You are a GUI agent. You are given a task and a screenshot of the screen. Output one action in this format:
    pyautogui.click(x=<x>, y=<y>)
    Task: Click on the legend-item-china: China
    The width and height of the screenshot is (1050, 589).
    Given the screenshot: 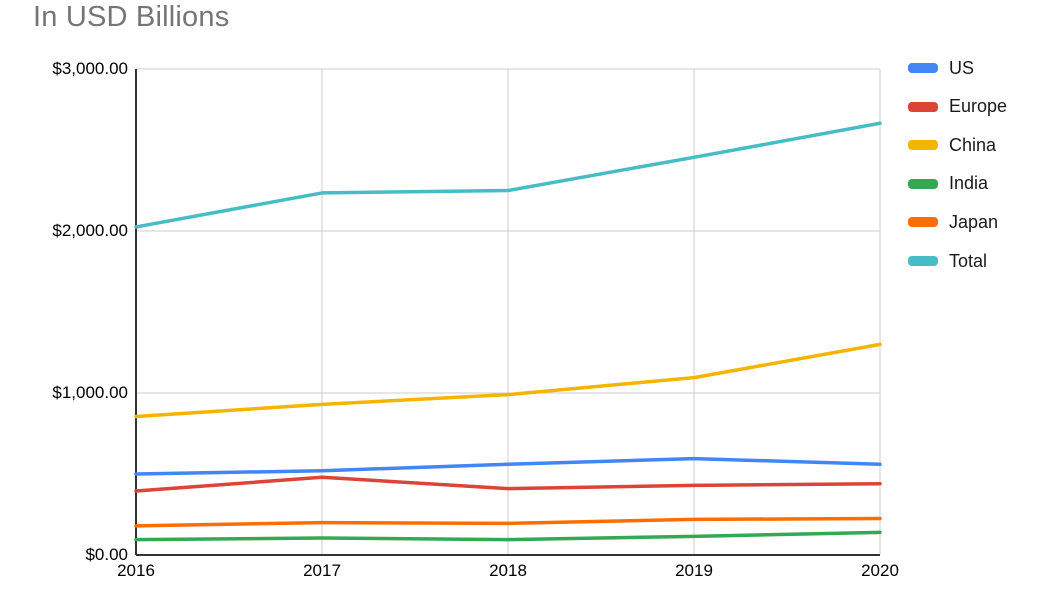 What is the action you would take?
    pyautogui.click(x=952, y=145)
    